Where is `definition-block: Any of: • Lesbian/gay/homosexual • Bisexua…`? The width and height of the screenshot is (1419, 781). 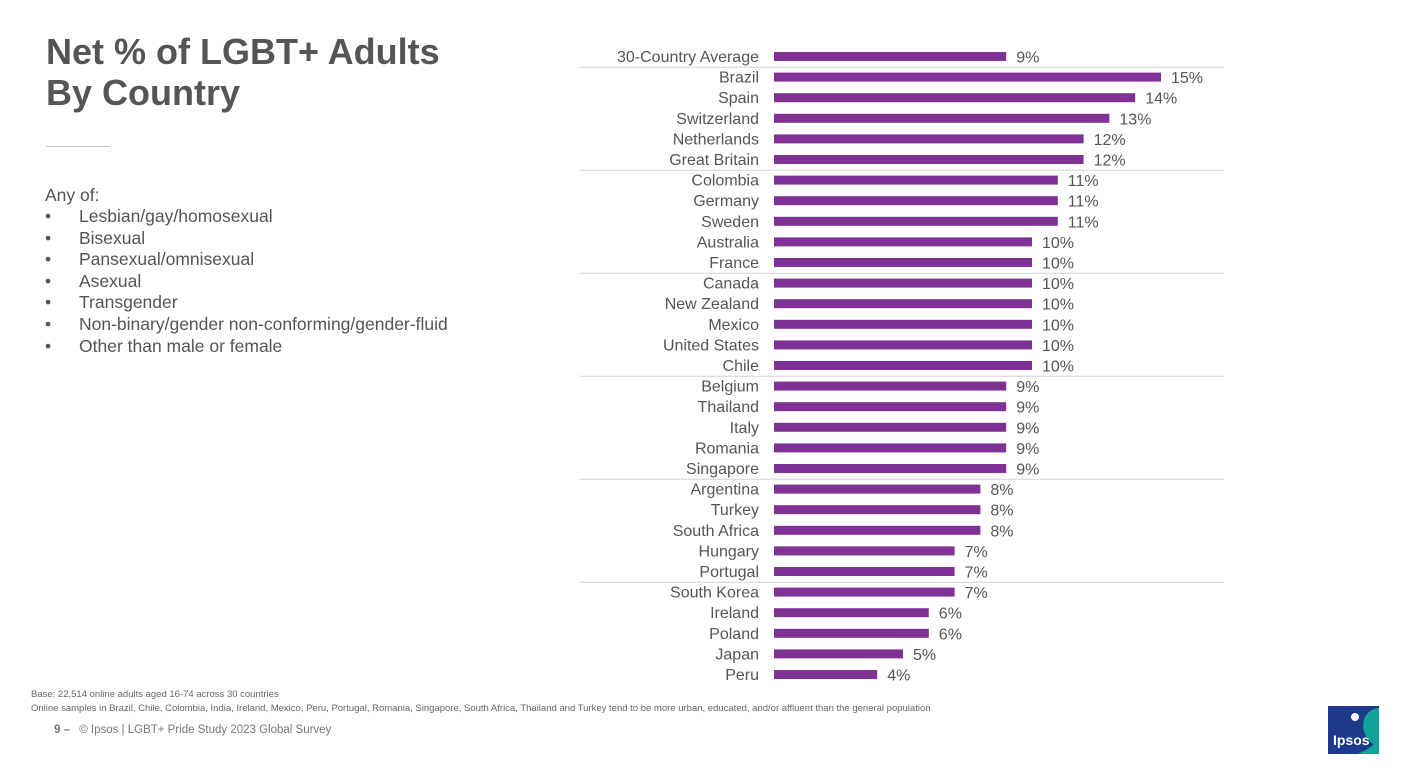 definition-block: Any of: • Lesbian/gay/homosexual • Bisexua… is located at coordinates (305, 270).